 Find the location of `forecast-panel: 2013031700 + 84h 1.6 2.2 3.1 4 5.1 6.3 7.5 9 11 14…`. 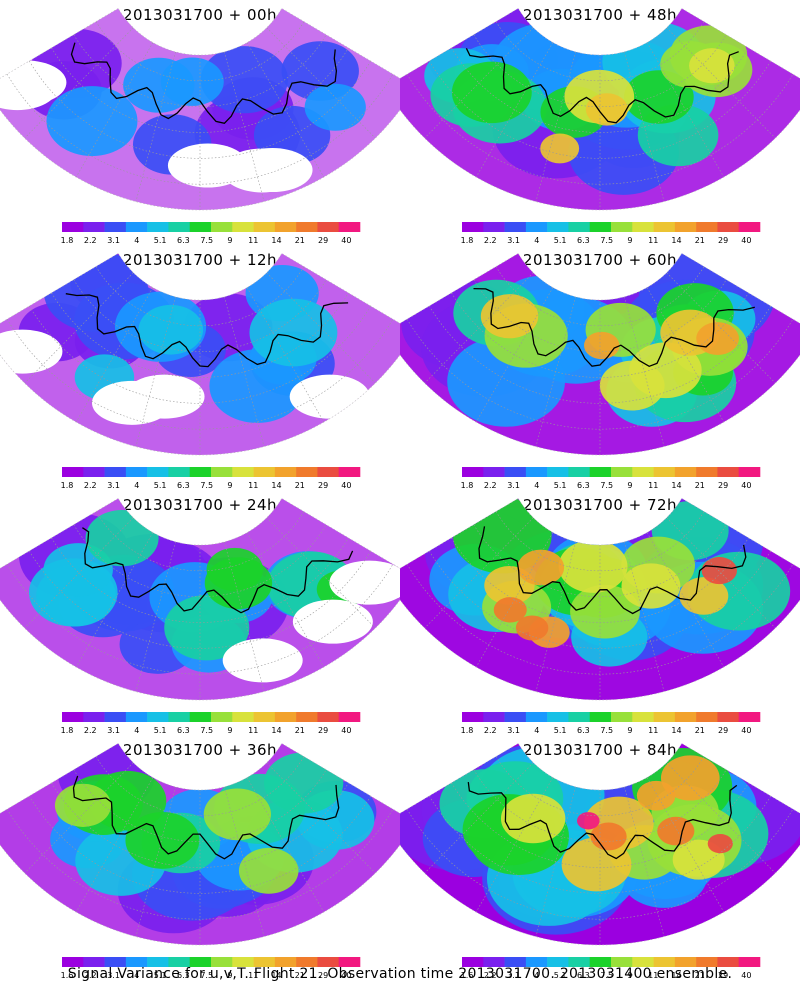

forecast-panel: 2013031700 + 84h 1.6 2.2 3.1 4 5.1 6.3 7.5 9 11 14… is located at coordinates (600, 857).